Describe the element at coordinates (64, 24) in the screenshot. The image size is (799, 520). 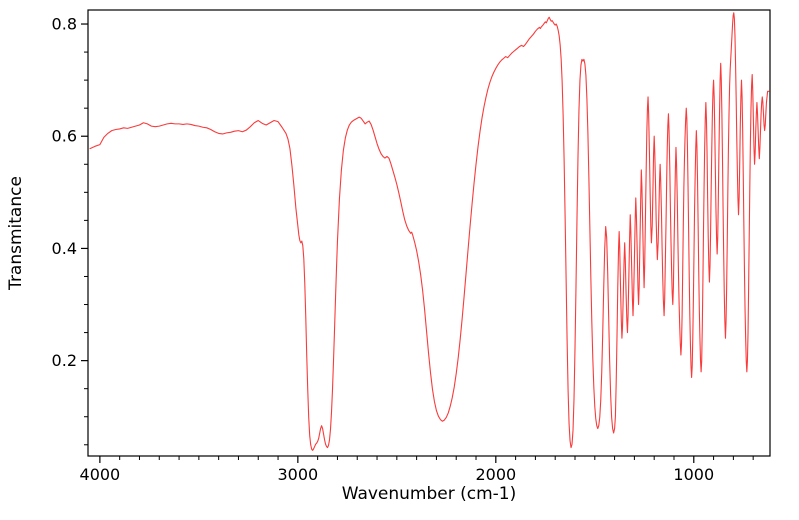
I see `y-tick-label: 0.8` at that location.